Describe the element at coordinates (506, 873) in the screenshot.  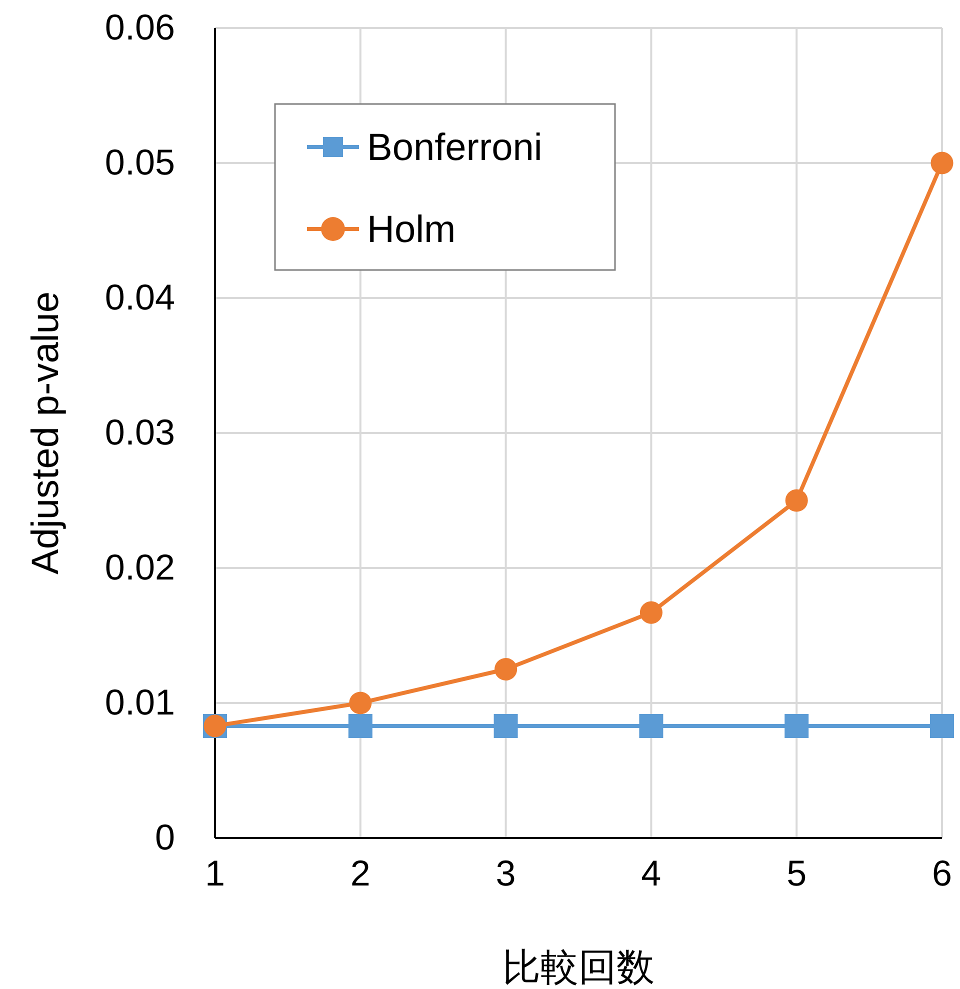
I see `x-tick-label: 3` at that location.